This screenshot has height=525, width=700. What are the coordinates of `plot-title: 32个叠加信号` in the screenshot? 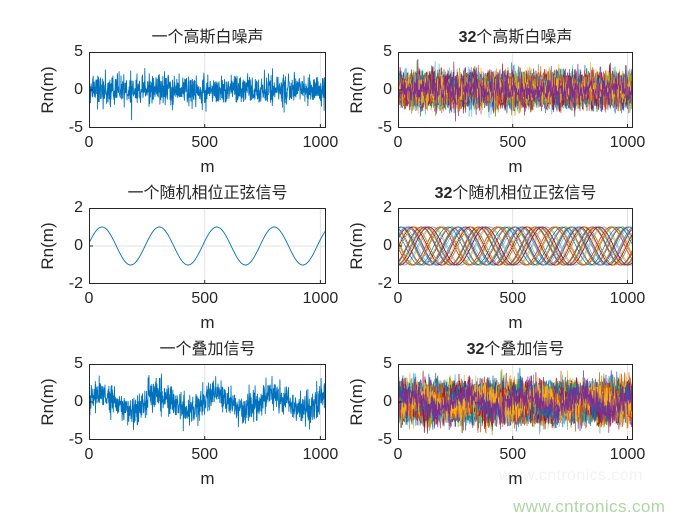 It's located at (516, 350).